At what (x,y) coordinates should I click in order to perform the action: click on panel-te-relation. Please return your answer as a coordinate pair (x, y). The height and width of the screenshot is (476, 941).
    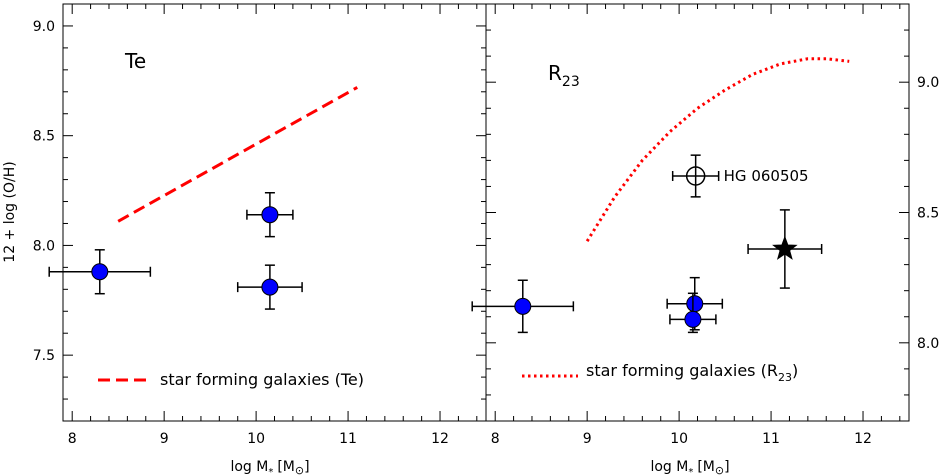
    Looking at the image, I should click on (237, 154).